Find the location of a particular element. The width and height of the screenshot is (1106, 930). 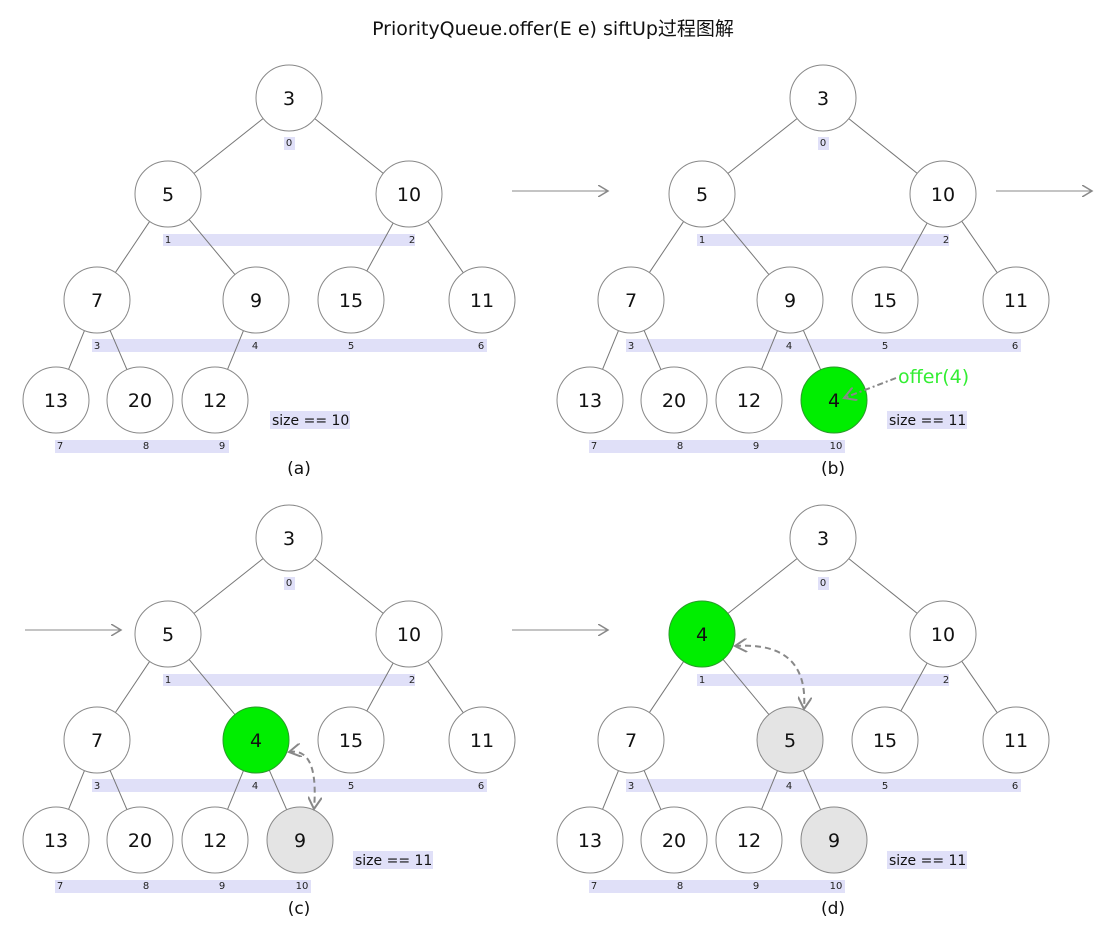

panel-caption: (d) is located at coordinates (833, 909).